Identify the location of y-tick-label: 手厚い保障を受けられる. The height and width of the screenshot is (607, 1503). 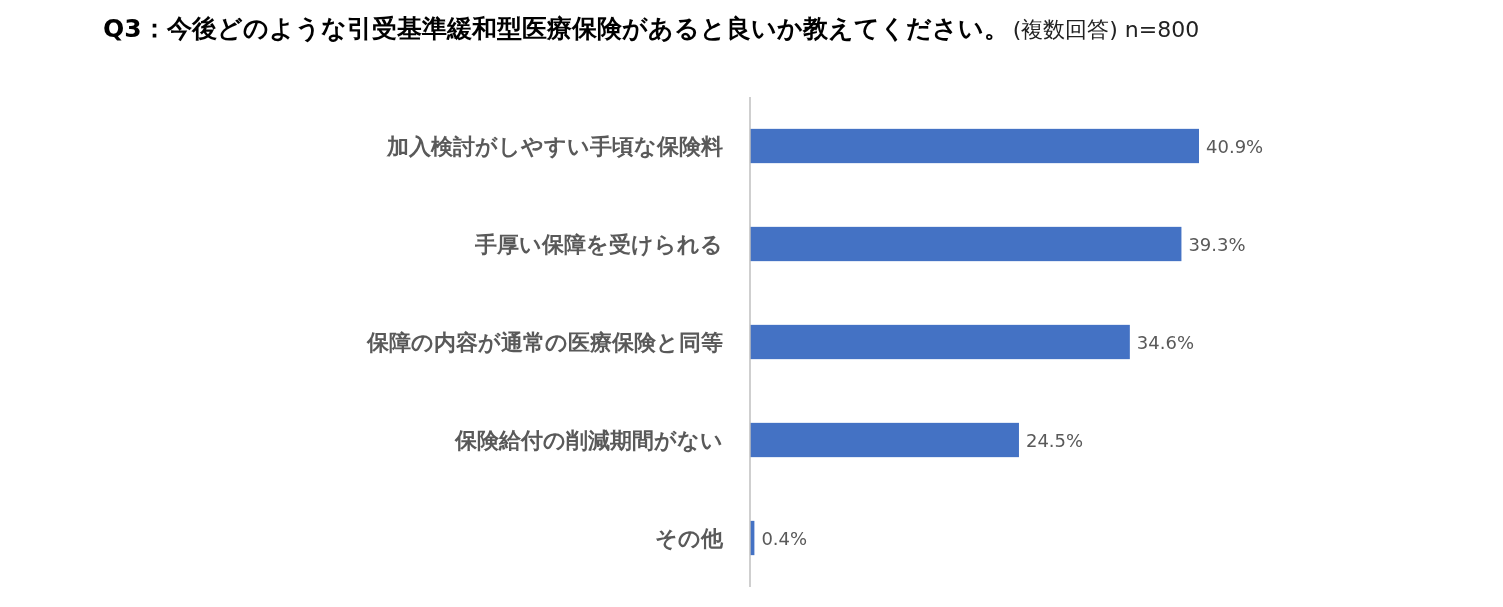
(598, 244).